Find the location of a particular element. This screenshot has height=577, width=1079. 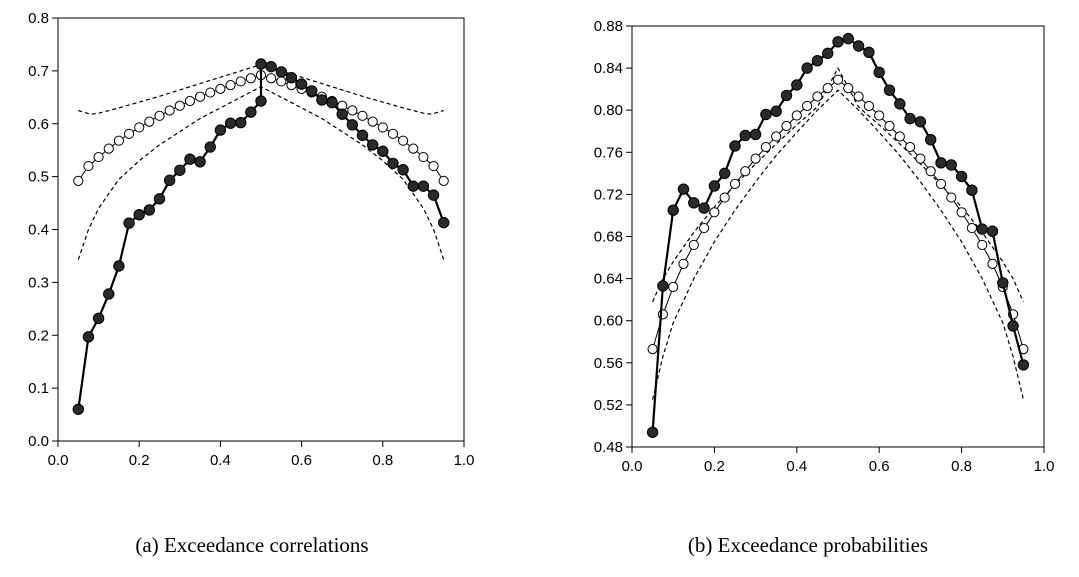

y-tick-label: 0.80 is located at coordinates (608, 110).